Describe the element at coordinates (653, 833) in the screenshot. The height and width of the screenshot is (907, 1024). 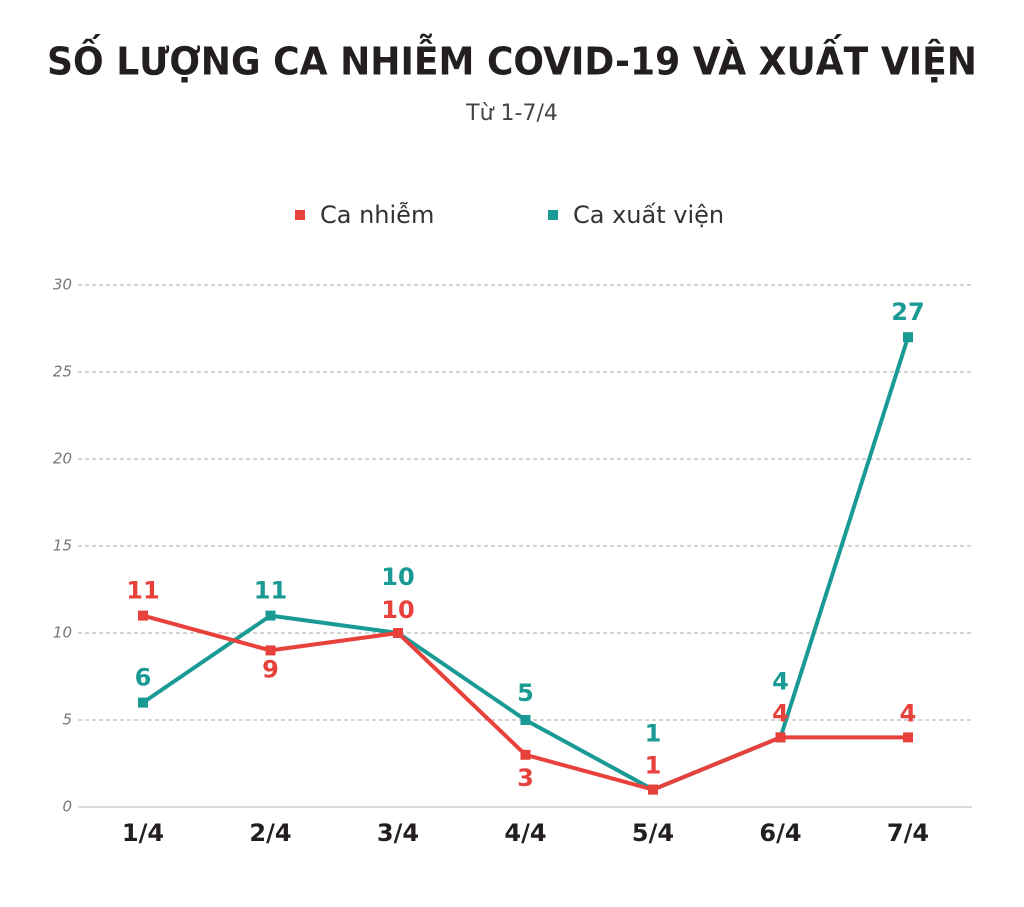
I see `x-tick-label: 5/4` at that location.